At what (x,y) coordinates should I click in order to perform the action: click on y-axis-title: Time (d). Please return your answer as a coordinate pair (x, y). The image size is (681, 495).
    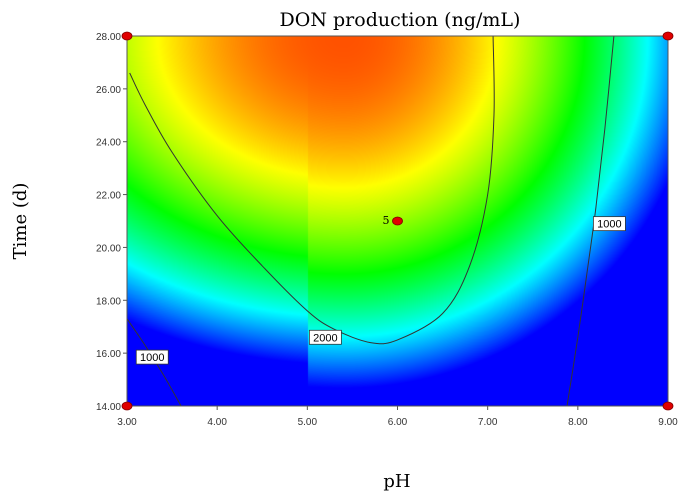
    Looking at the image, I should click on (20, 221).